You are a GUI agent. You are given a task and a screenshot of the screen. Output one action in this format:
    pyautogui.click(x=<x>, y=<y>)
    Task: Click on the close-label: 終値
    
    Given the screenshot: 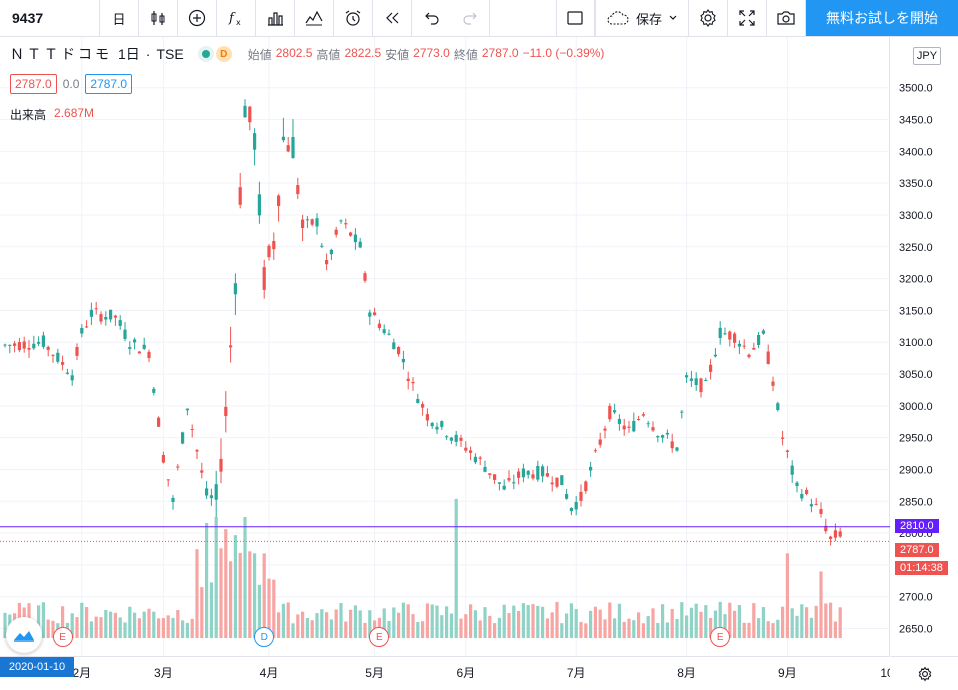 What is the action you would take?
    pyautogui.click(x=465, y=54)
    